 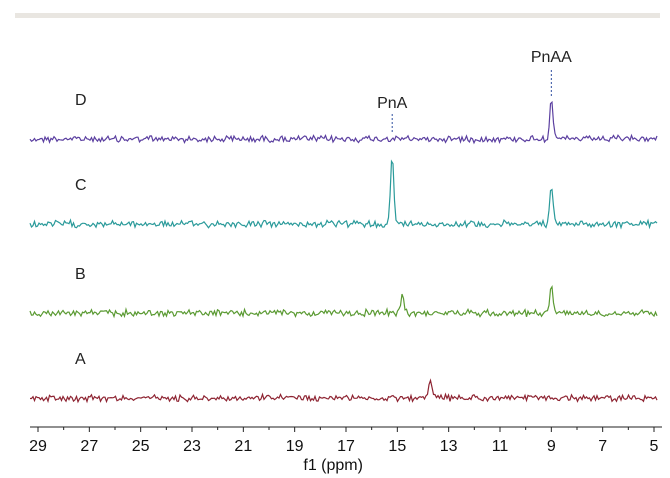 What do you see at coordinates (243, 446) in the screenshot?
I see `x-tick-label-21: 21` at bounding box center [243, 446].